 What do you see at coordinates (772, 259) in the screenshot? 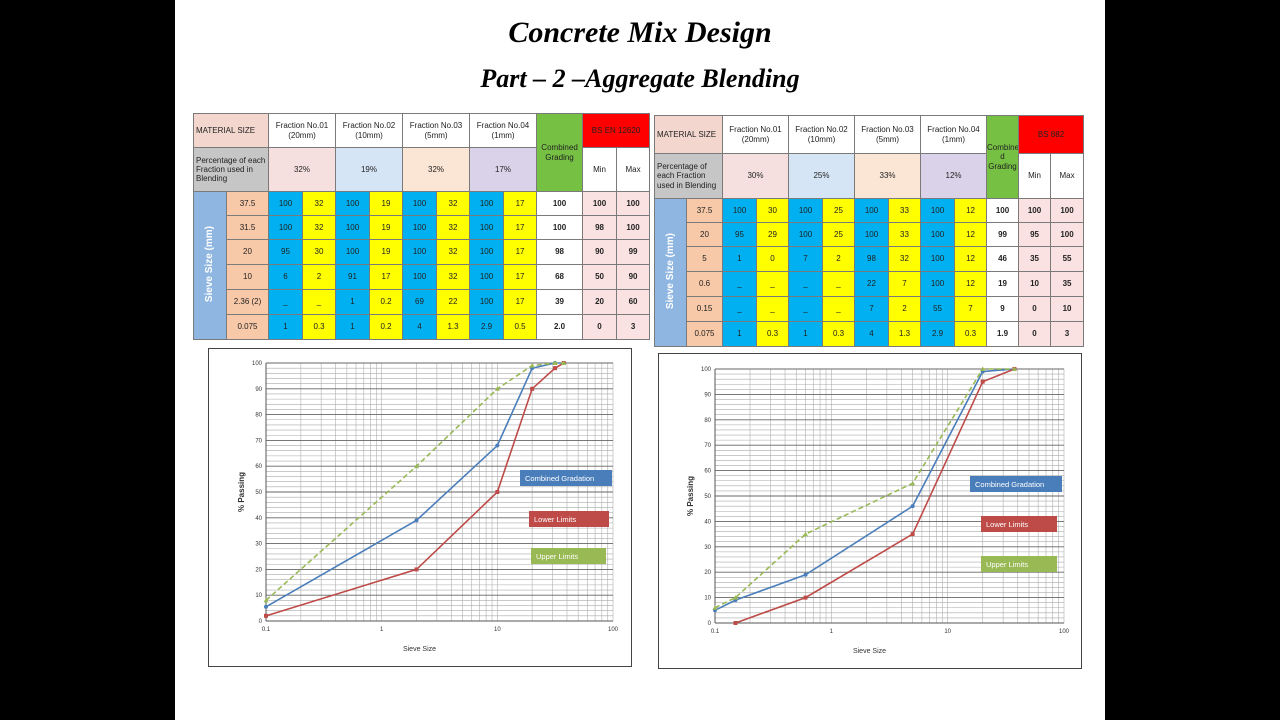
I see `fraction-contribution: 0` at bounding box center [772, 259].